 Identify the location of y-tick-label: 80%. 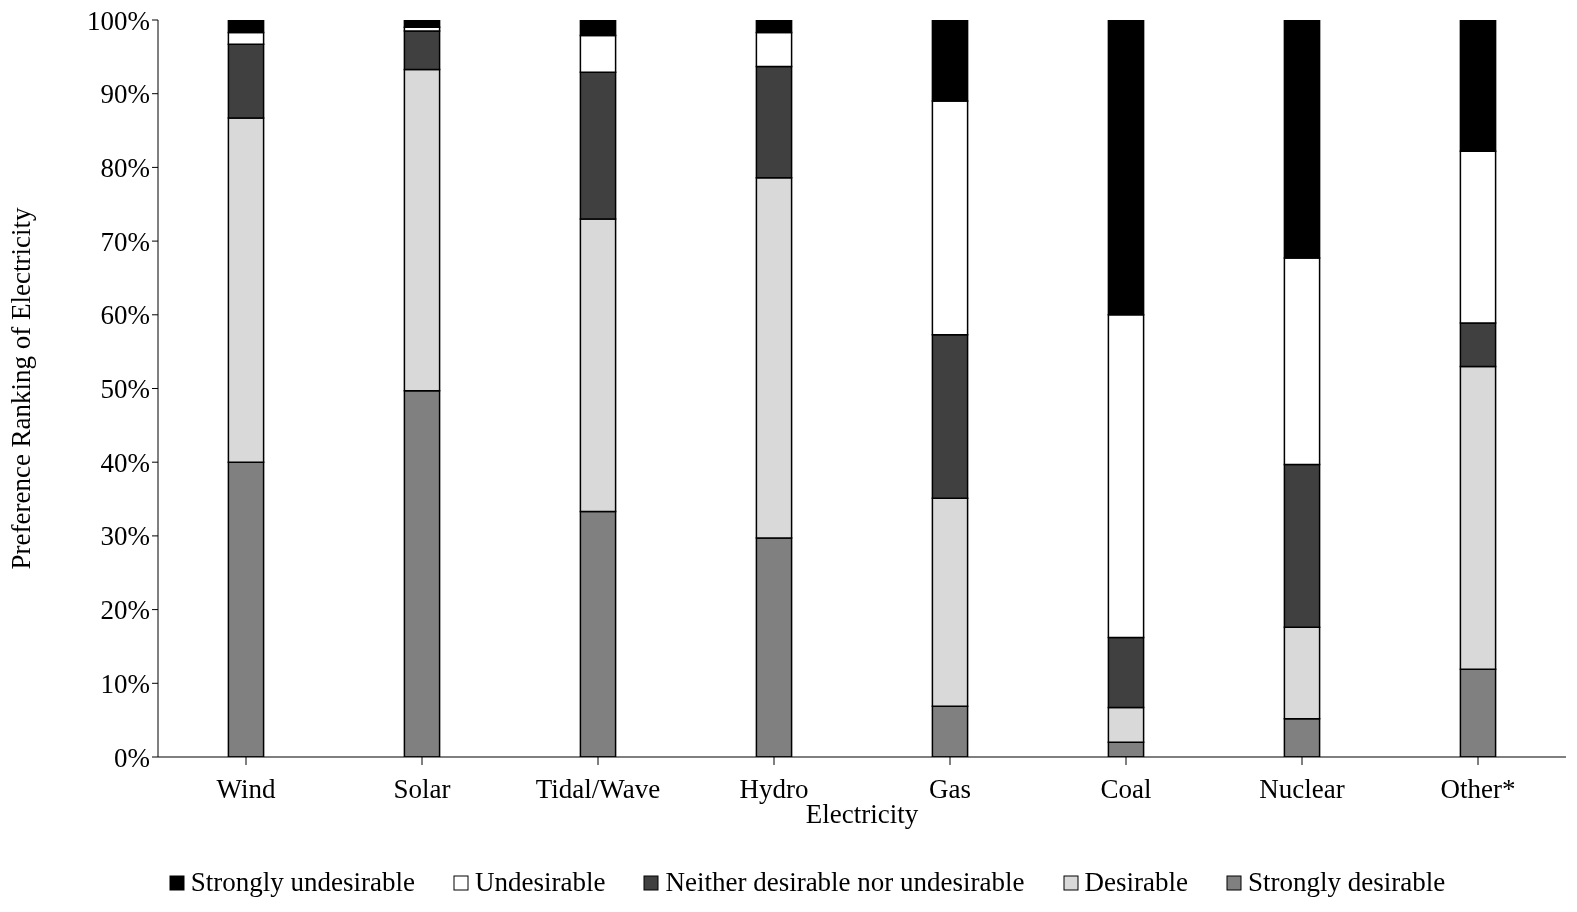
(125, 167).